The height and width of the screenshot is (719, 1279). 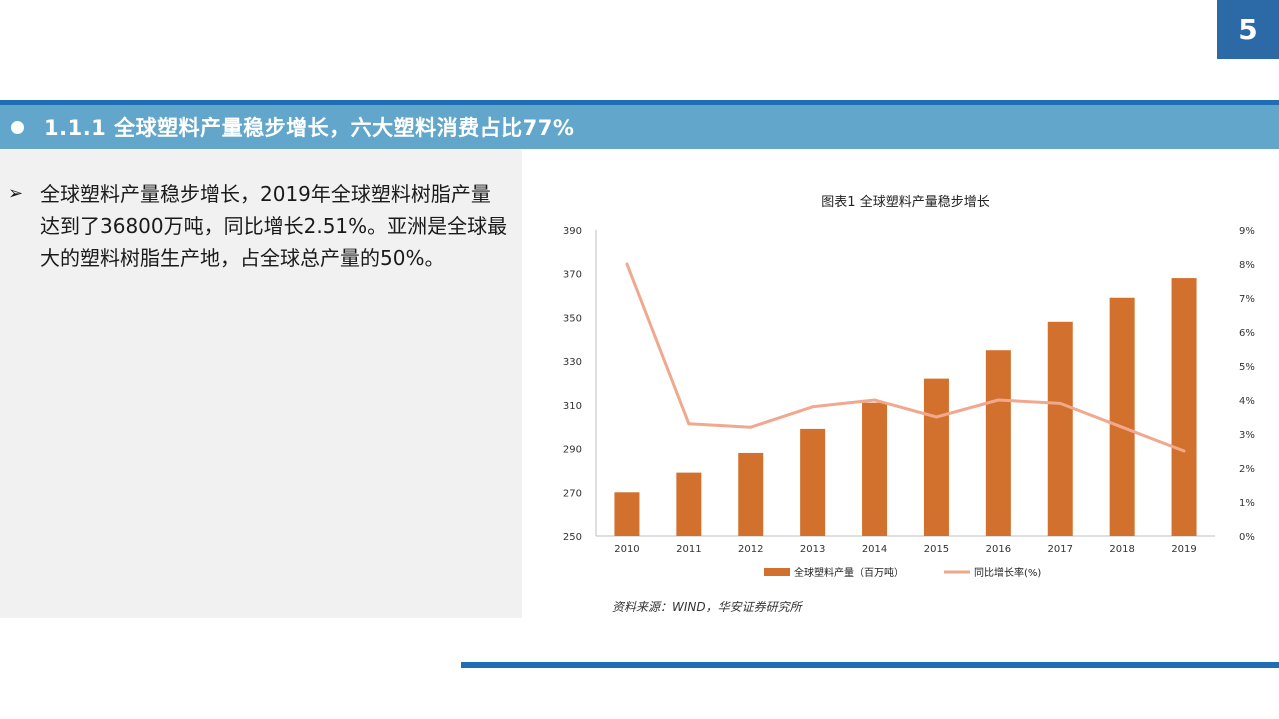 What do you see at coordinates (1247, 333) in the screenshot?
I see `y-tick-right: 6%` at bounding box center [1247, 333].